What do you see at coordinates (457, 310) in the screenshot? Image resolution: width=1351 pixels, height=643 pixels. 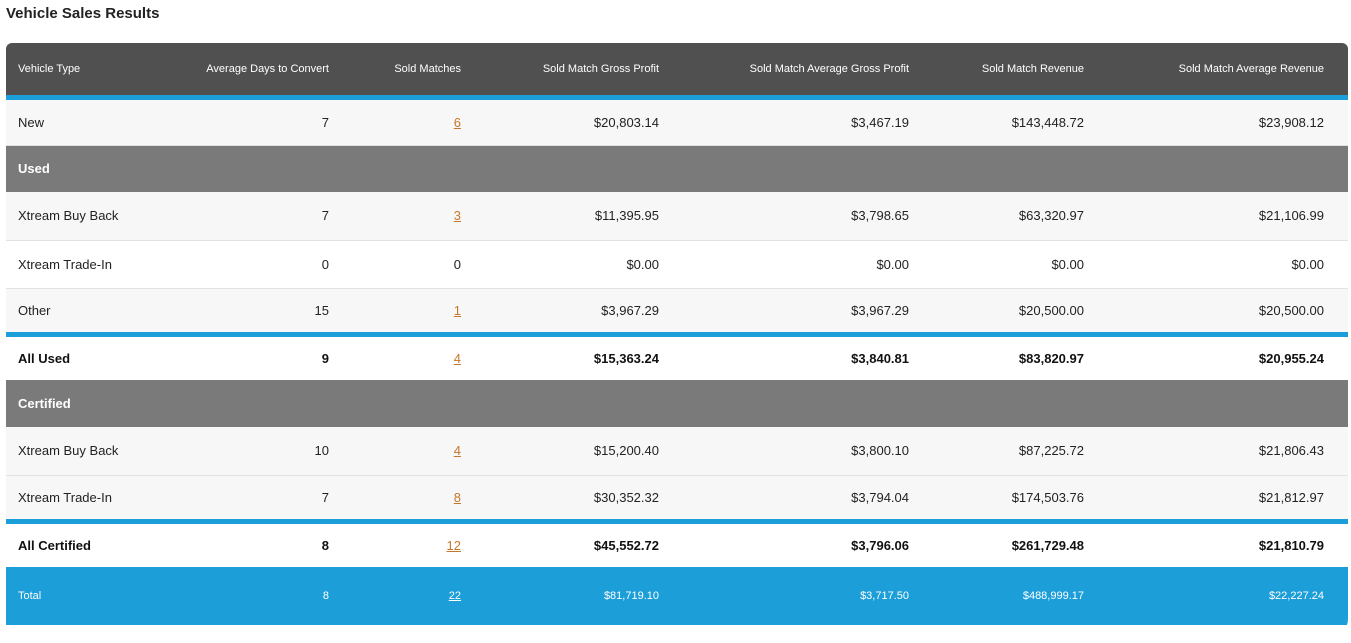 I see `sold-matches-link: 1` at bounding box center [457, 310].